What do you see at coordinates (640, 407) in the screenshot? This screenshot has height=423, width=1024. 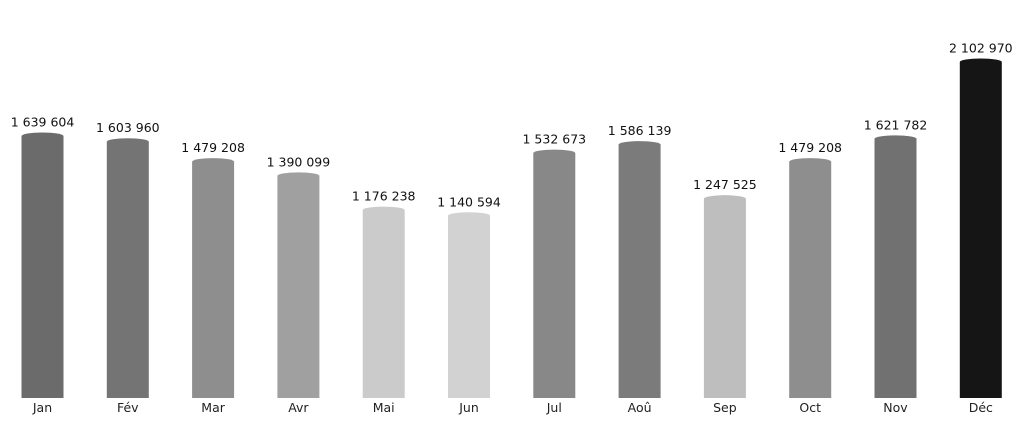 I see `category-label-Aoû: Aoû` at bounding box center [640, 407].